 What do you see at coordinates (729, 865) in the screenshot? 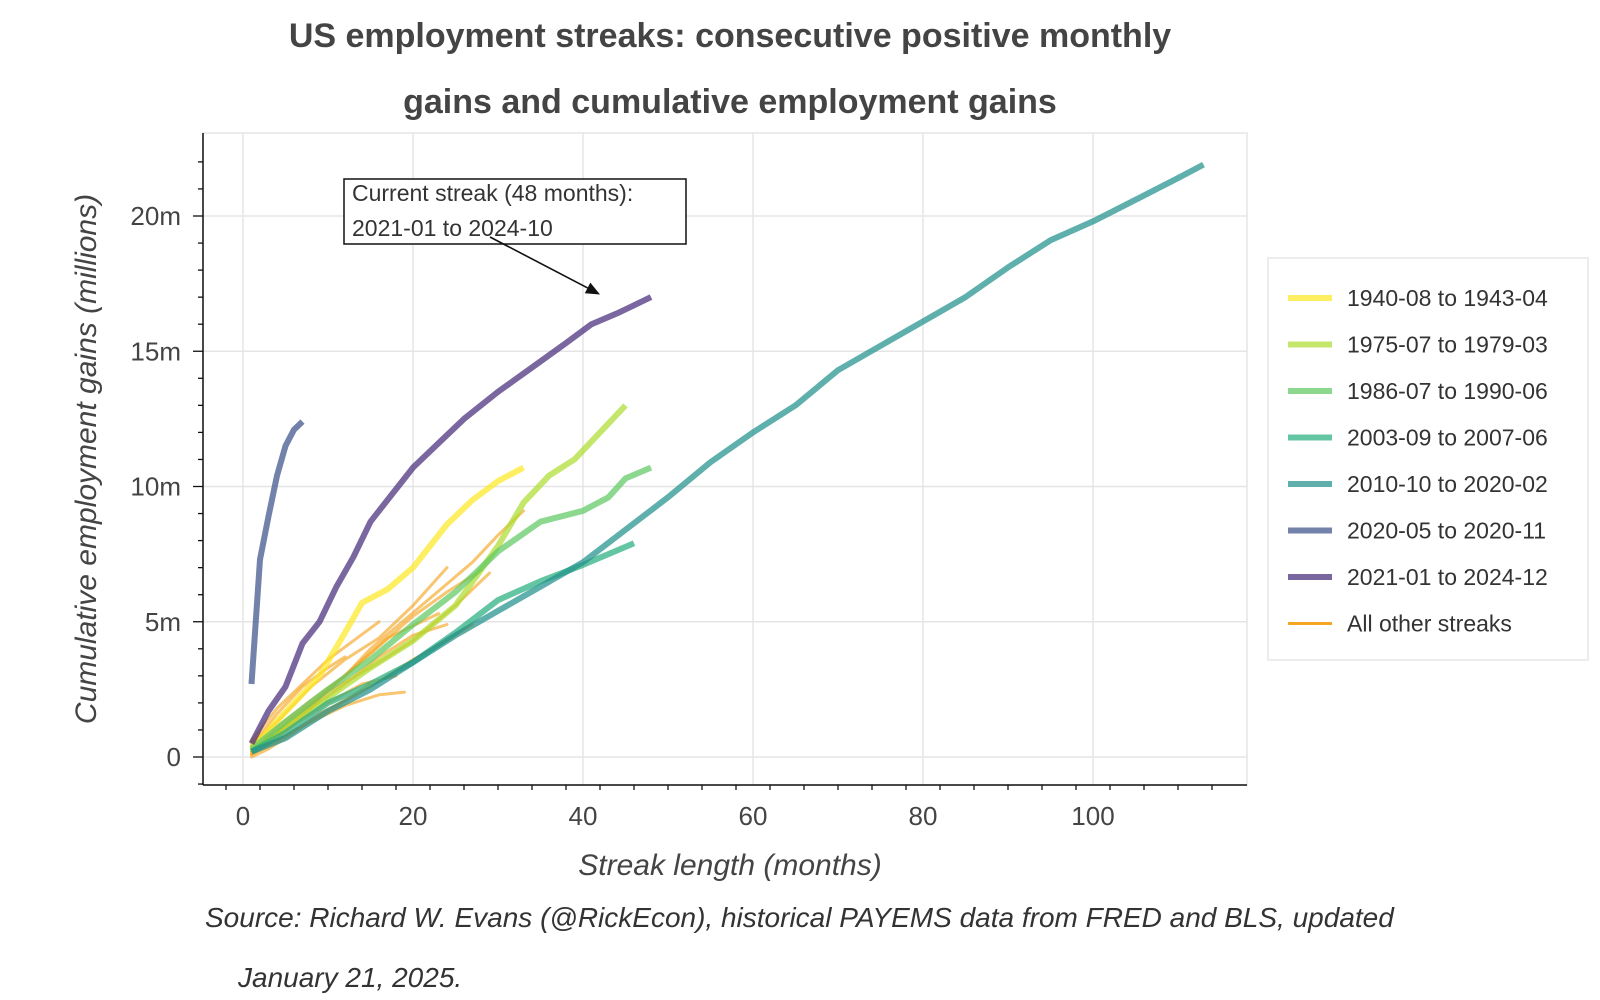
I see `x-axis-label: Streak length (months)` at bounding box center [729, 865].